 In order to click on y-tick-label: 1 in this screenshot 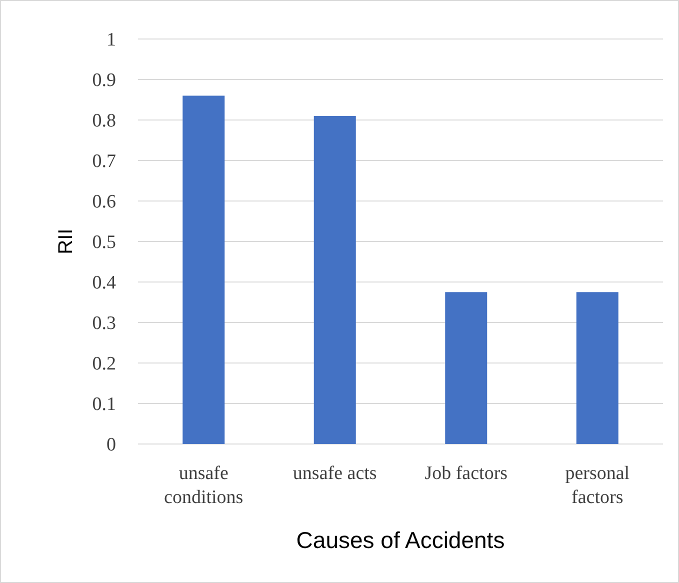, I will do `click(111, 40)`.